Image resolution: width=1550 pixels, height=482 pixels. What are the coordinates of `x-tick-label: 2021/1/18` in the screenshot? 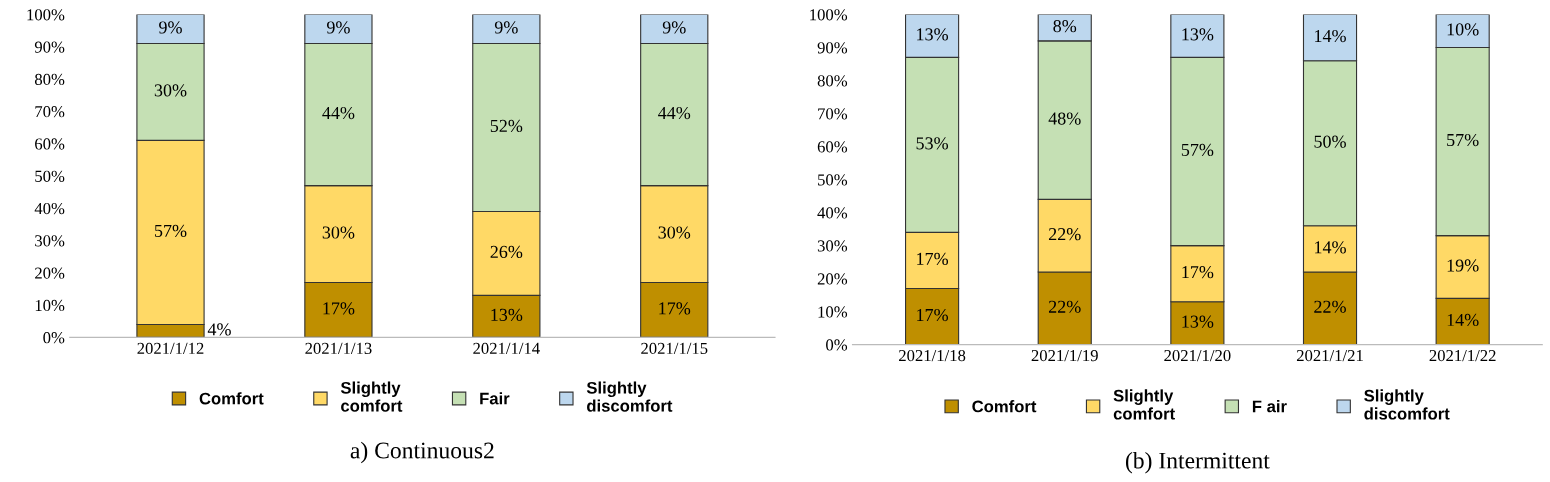 It's located at (932, 355).